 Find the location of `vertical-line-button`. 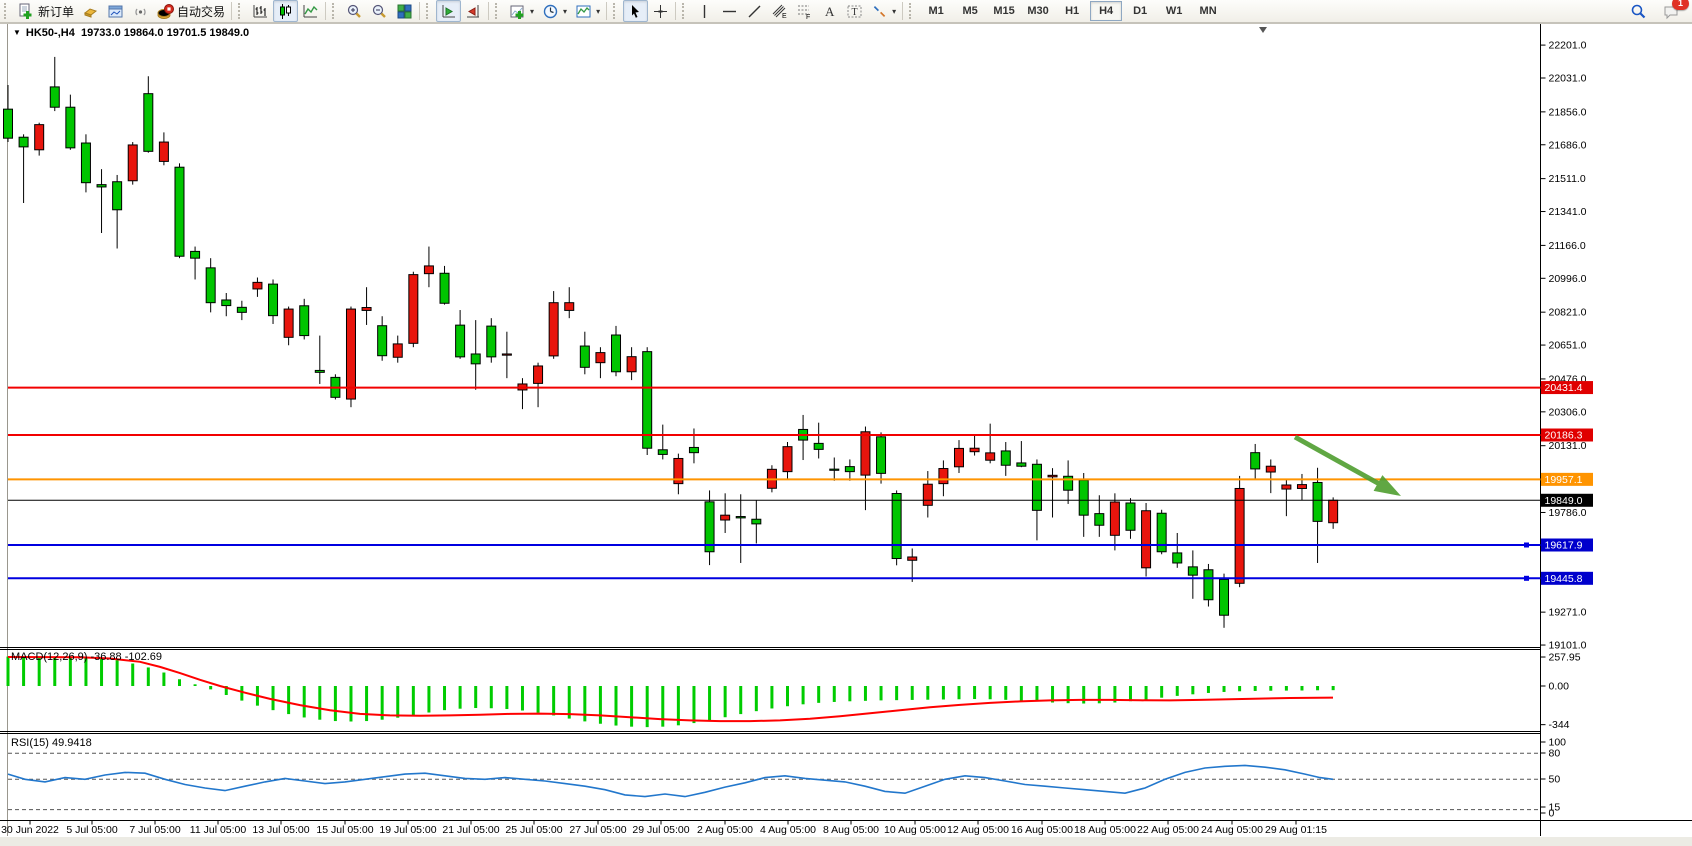

vertical-line-button is located at coordinates (704, 11).